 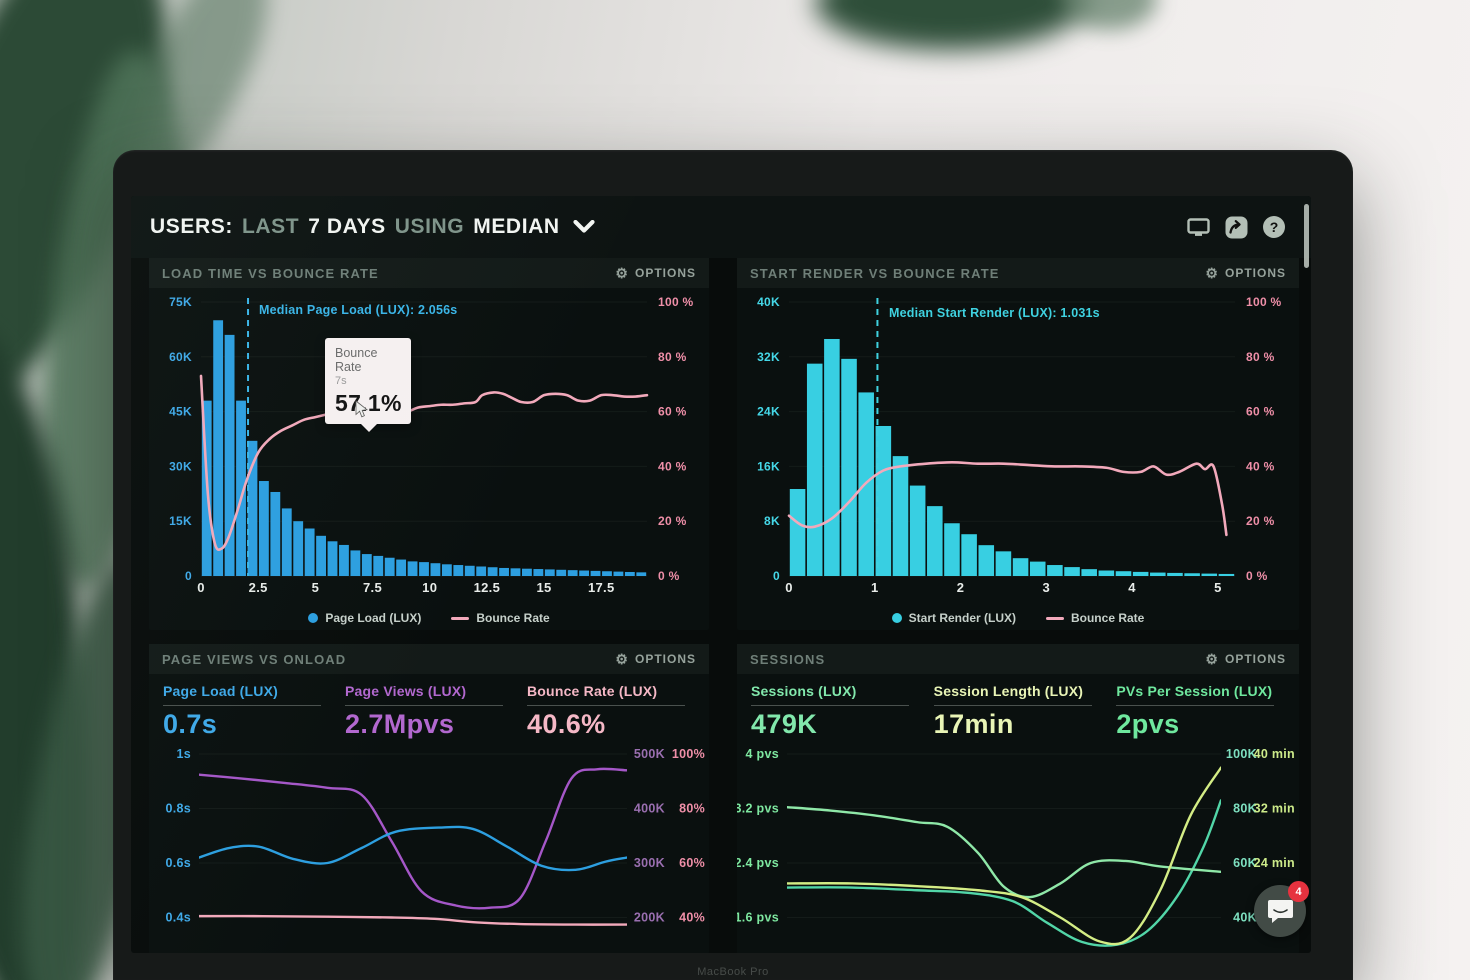 I want to click on chart-legend: Start Render (LUX) Bounce Rate, so click(x=1018, y=618).